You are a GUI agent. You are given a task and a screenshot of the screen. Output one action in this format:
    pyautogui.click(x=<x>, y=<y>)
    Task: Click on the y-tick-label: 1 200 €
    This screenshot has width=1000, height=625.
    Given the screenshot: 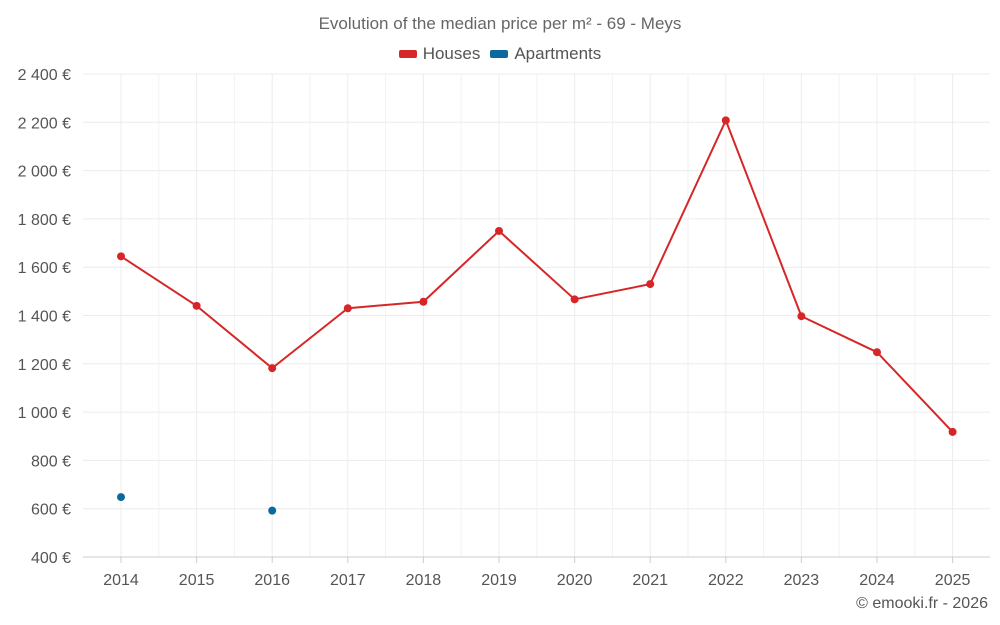 What is the action you would take?
    pyautogui.click(x=44, y=365)
    